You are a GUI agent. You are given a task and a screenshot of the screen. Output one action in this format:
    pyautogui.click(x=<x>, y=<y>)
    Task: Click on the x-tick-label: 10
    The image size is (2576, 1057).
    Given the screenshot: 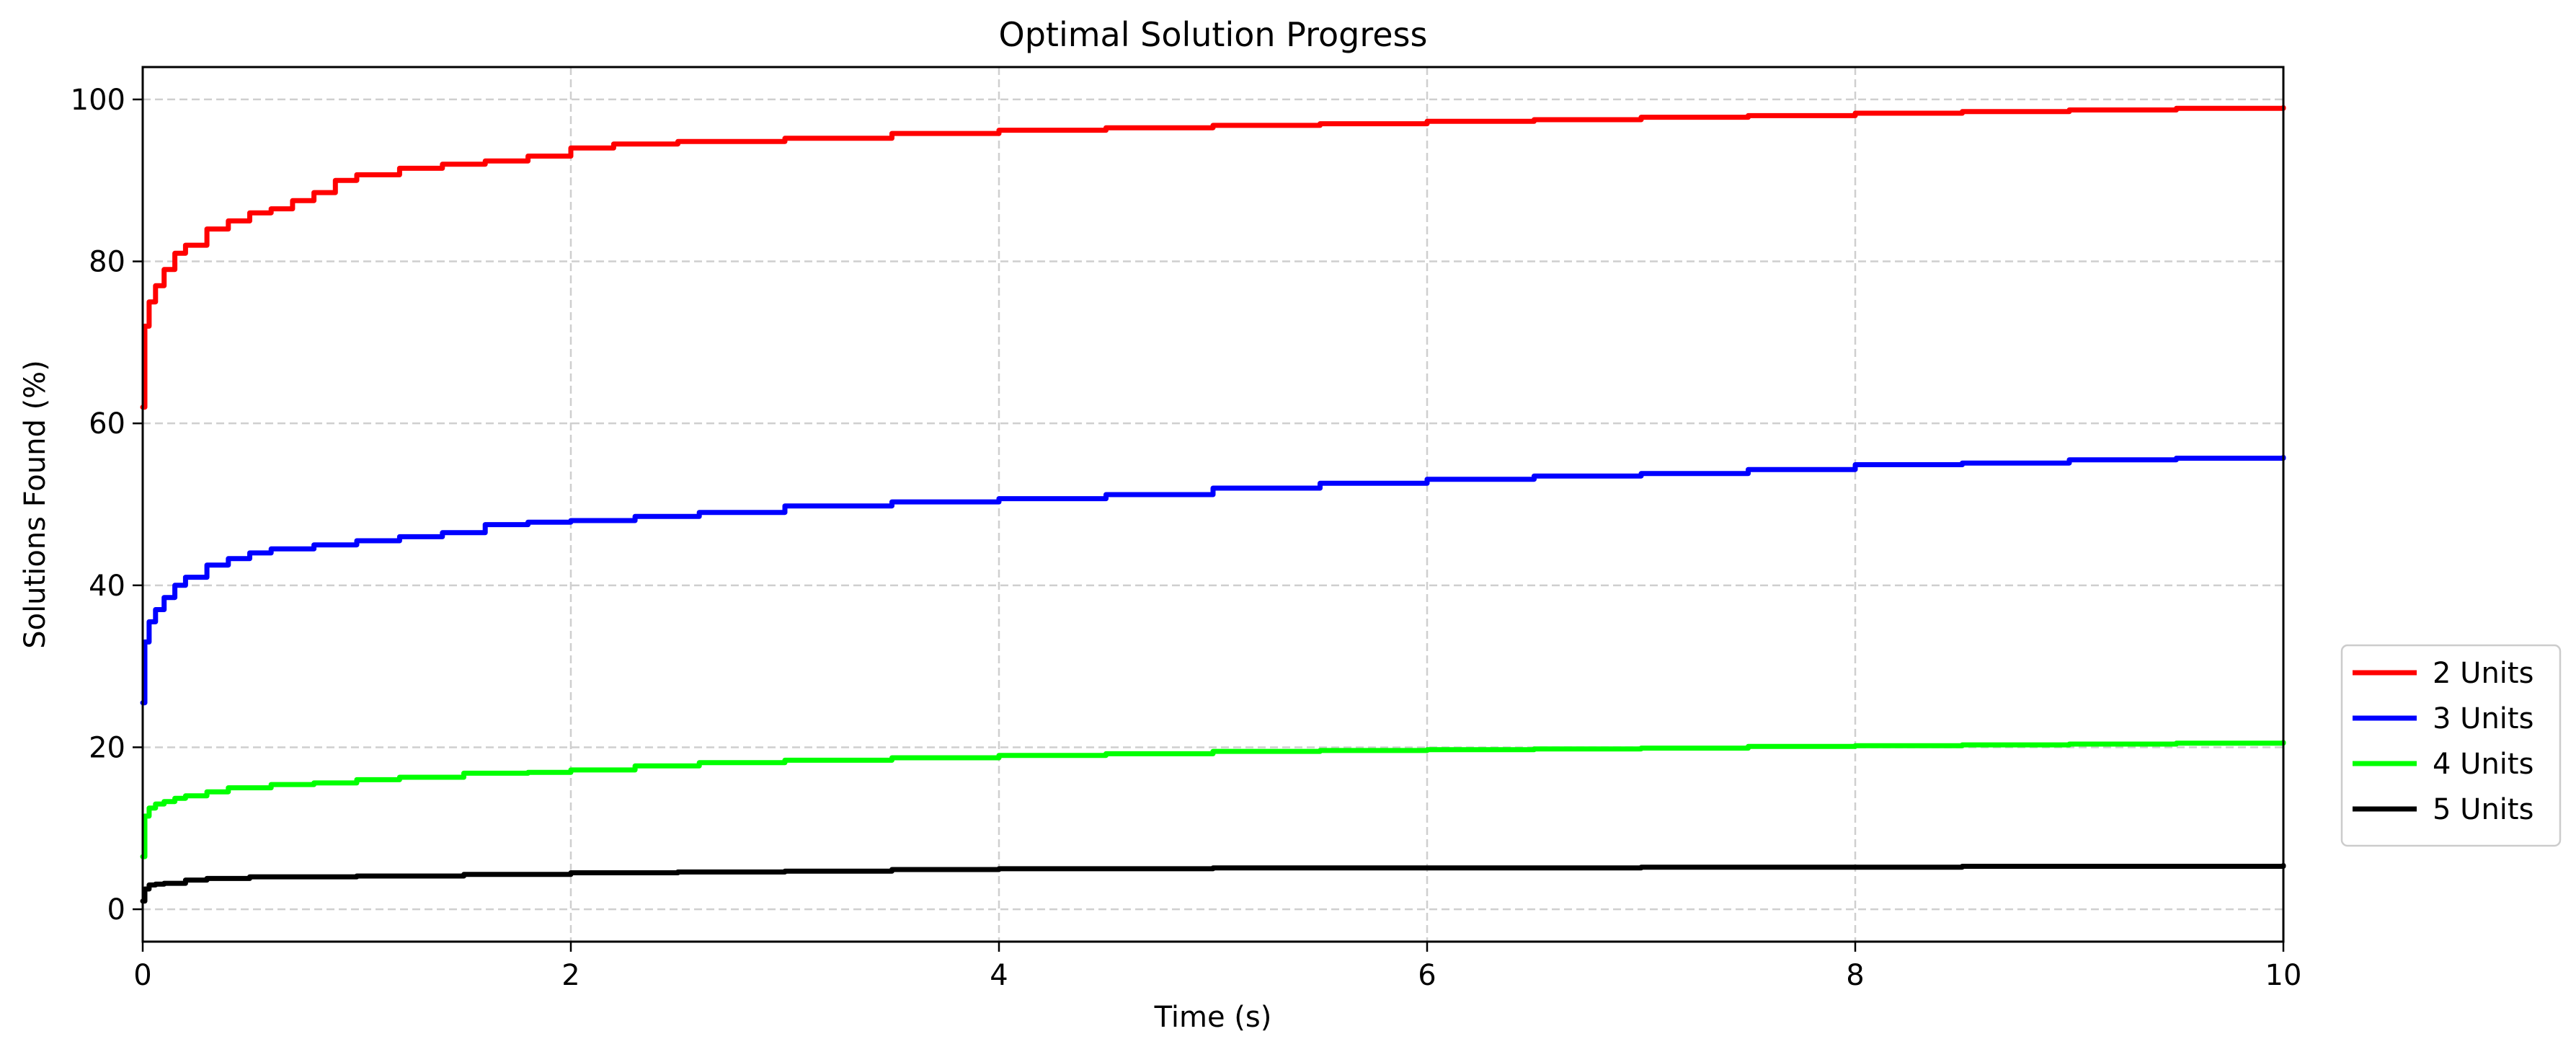 What is the action you would take?
    pyautogui.click(x=2283, y=976)
    